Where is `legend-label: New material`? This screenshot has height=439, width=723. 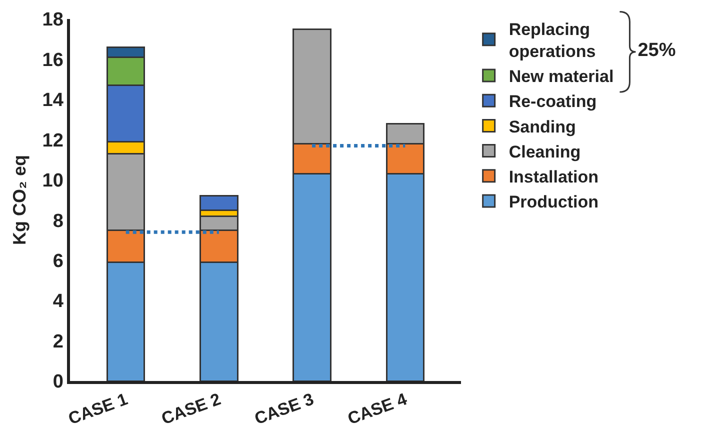
legend-label: New material is located at coordinates (561, 76).